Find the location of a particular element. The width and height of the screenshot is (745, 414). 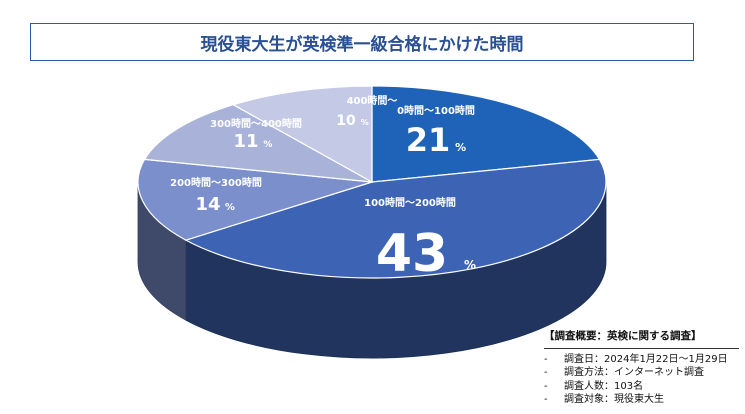

slice-percent-2: % is located at coordinates (230, 207).